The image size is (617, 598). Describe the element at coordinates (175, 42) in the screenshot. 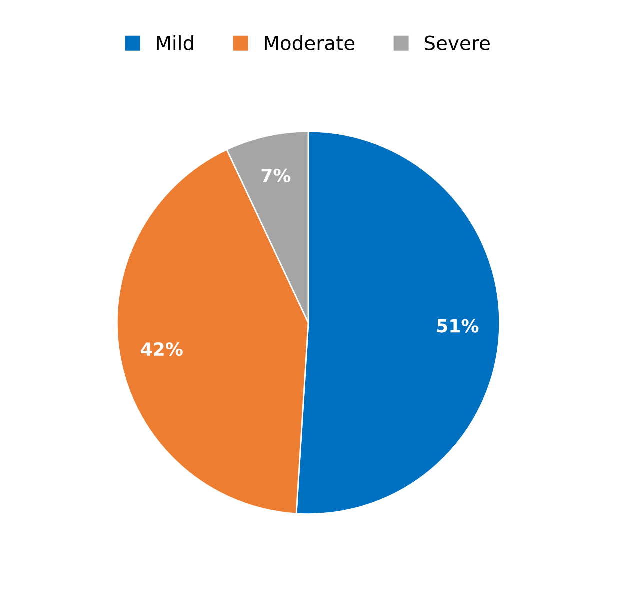

I see `legend-label: Mild` at that location.